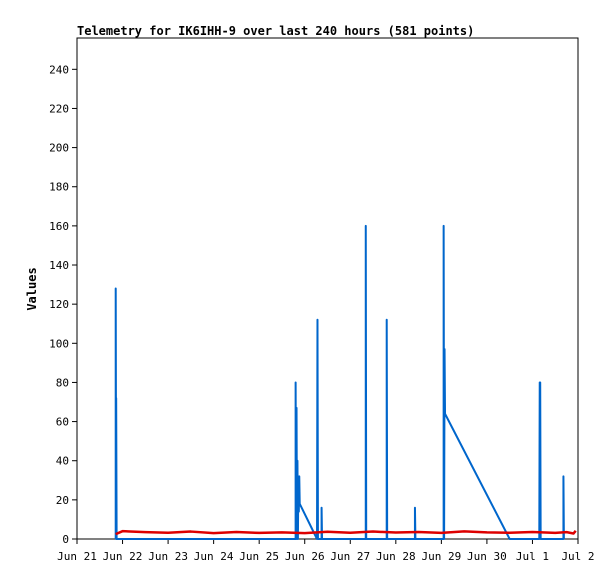  I want to click on y-axis-label: Values, so click(32, 288).